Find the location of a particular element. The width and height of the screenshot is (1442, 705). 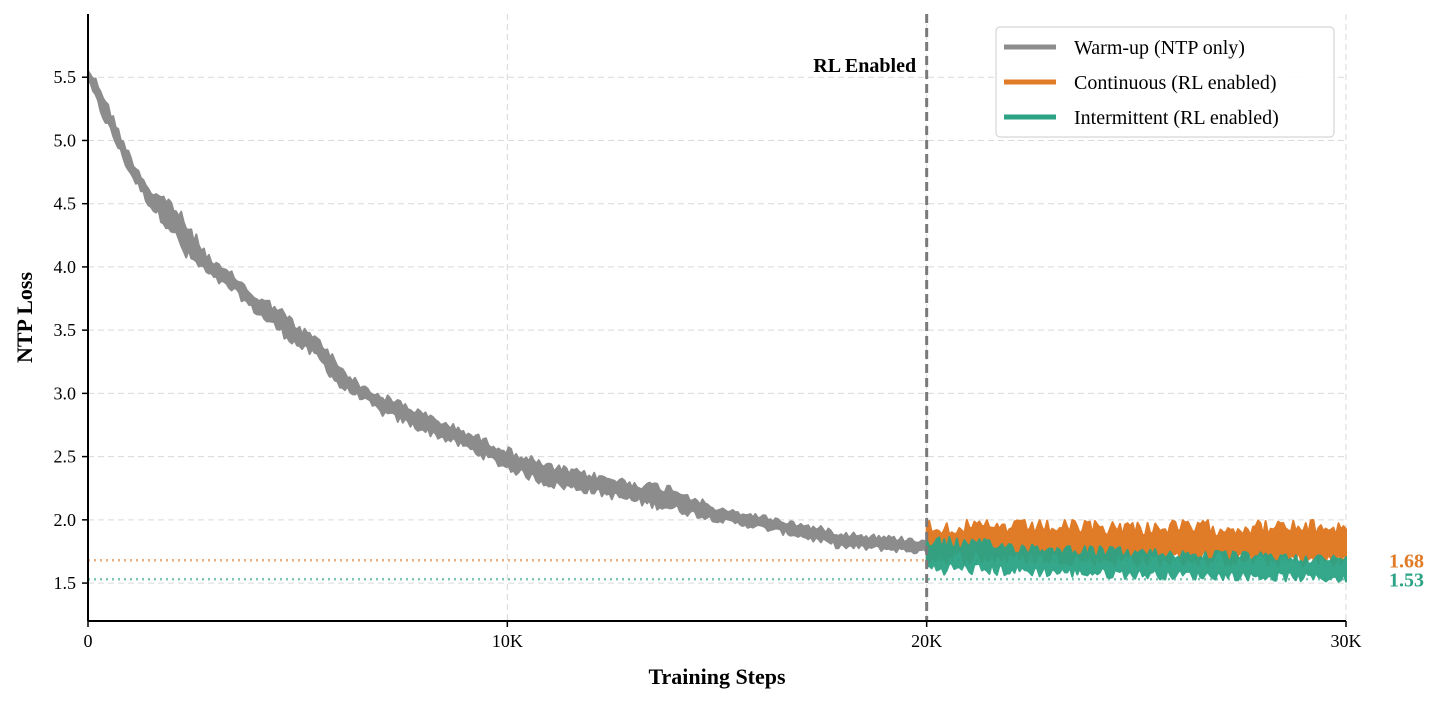

series-intermittent-band is located at coordinates (1136, 559).